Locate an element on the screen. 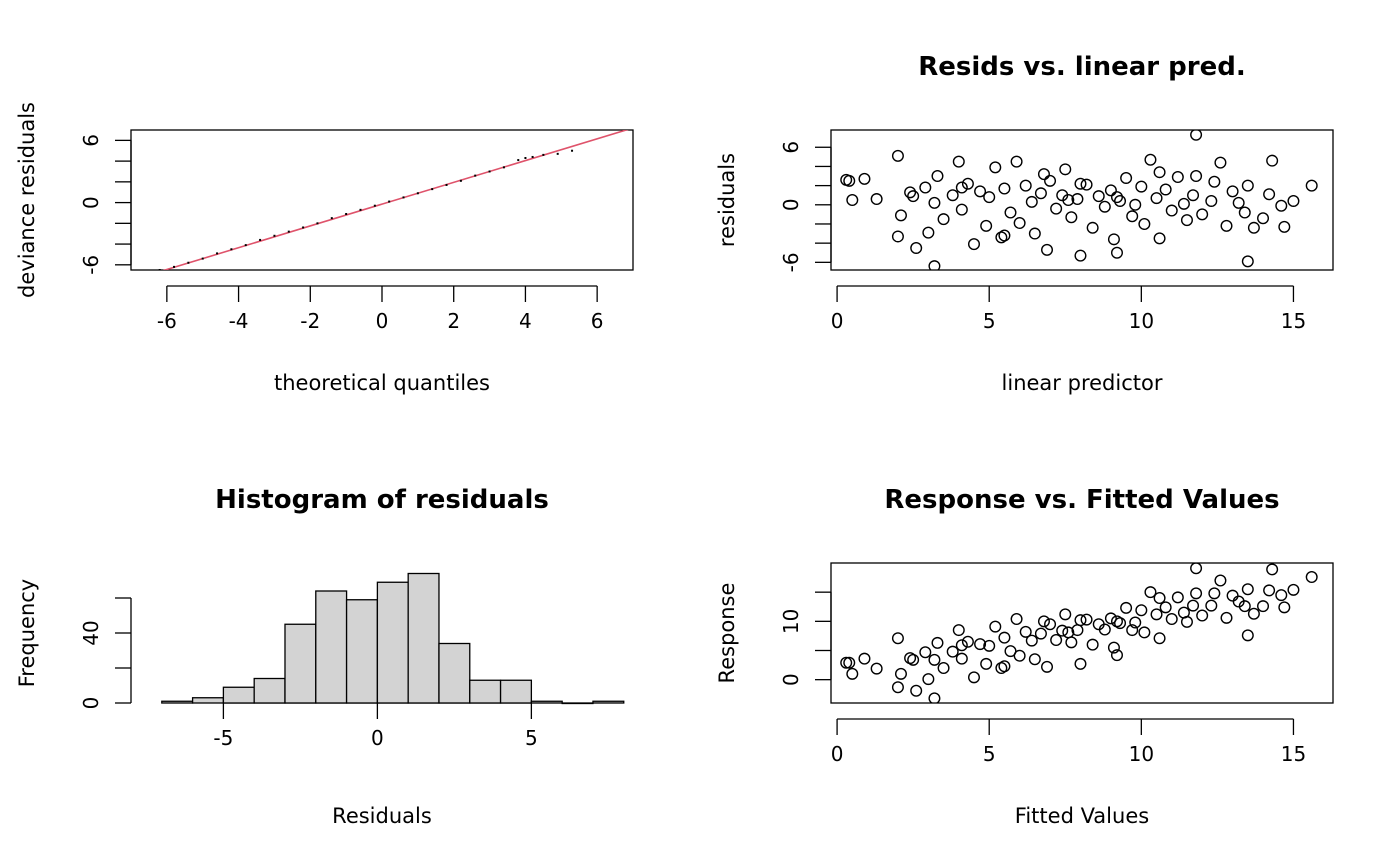 The image size is (1400, 866). x-tick-label: 5 is located at coordinates (989, 321).